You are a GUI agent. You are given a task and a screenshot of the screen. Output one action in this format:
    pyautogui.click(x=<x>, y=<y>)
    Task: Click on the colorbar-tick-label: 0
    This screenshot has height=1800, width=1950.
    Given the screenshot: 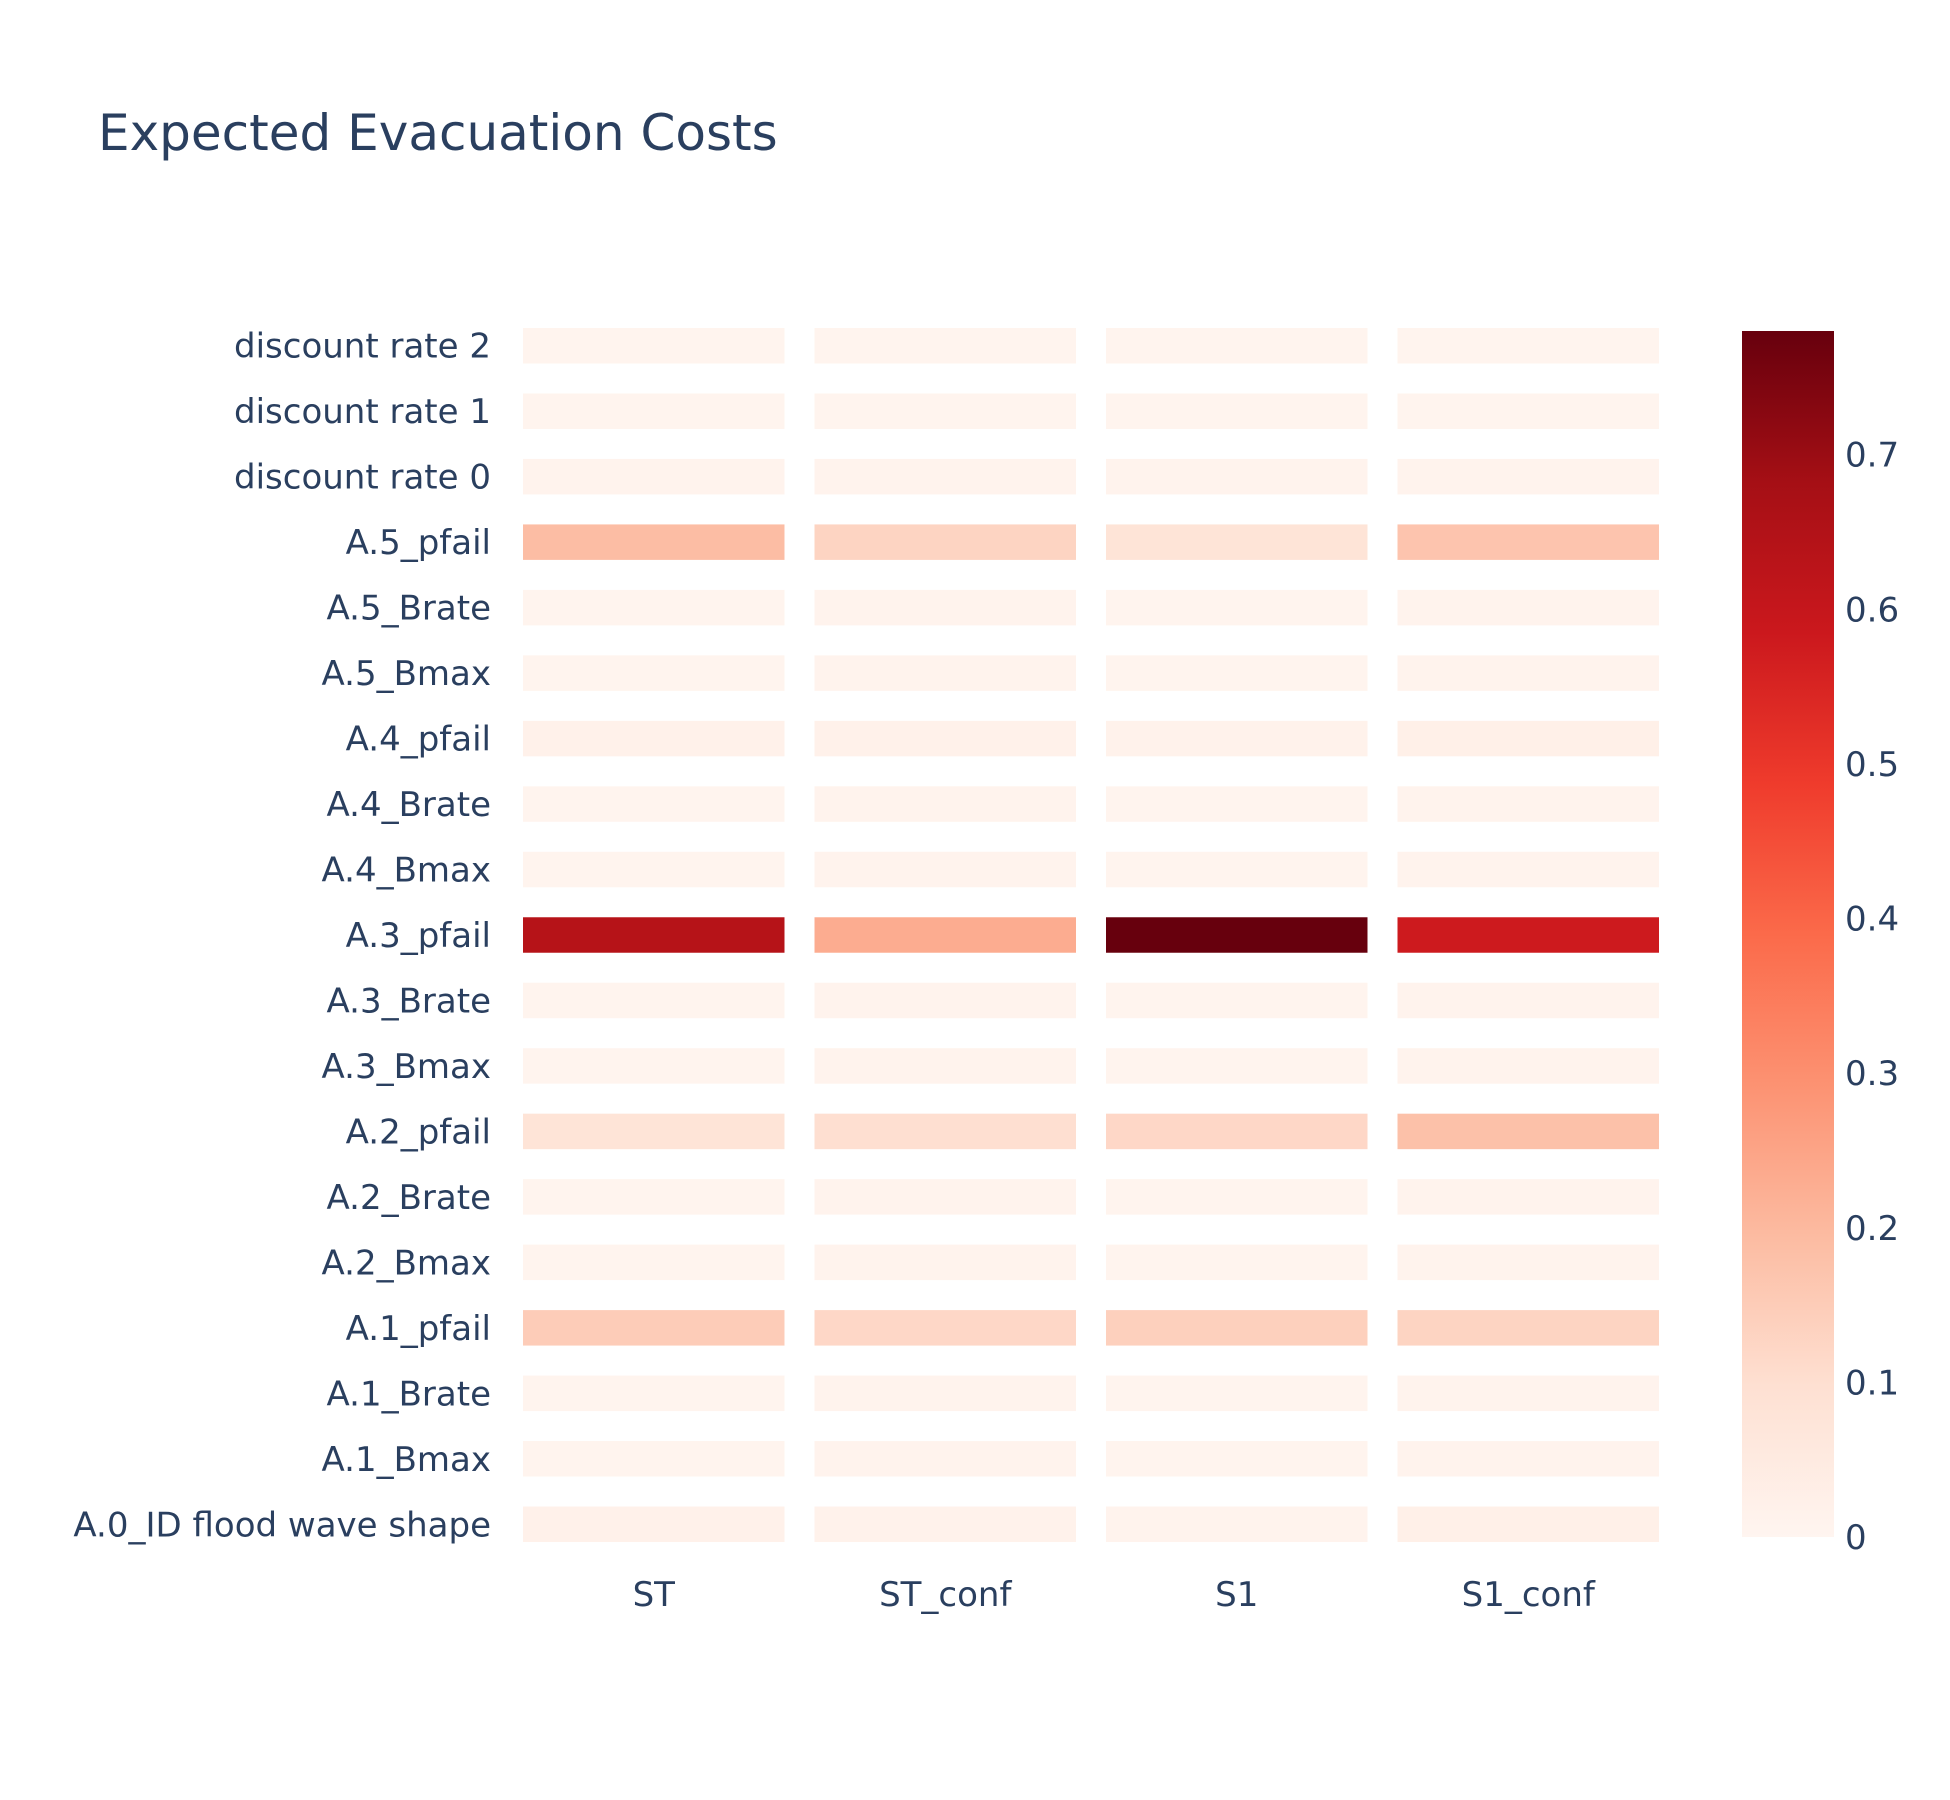 What is the action you would take?
    pyautogui.click(x=1856, y=1538)
    